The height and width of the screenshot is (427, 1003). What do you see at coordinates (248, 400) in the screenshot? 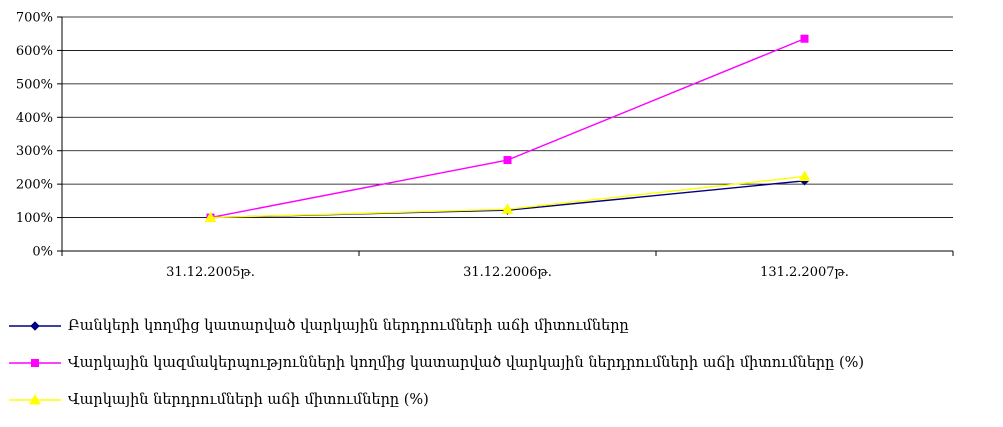
I see `legend-label: Վարկային ներդրումների աճի միտումները (%)` at bounding box center [248, 400].